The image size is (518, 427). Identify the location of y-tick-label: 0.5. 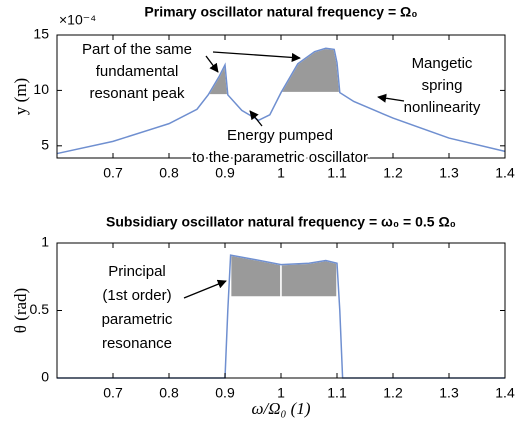
(40, 309).